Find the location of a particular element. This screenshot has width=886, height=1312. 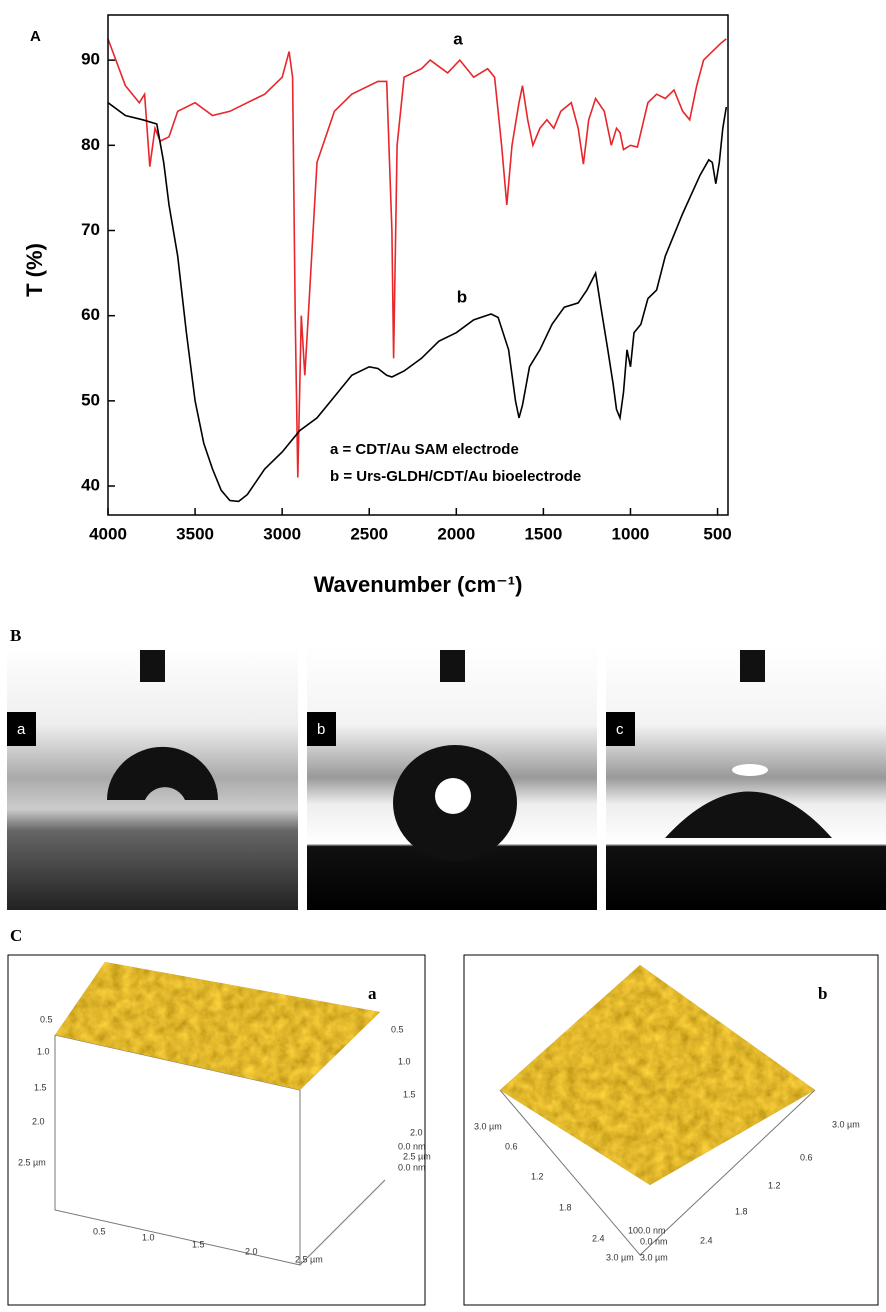

photo-label: a is located at coordinates (21, 729).